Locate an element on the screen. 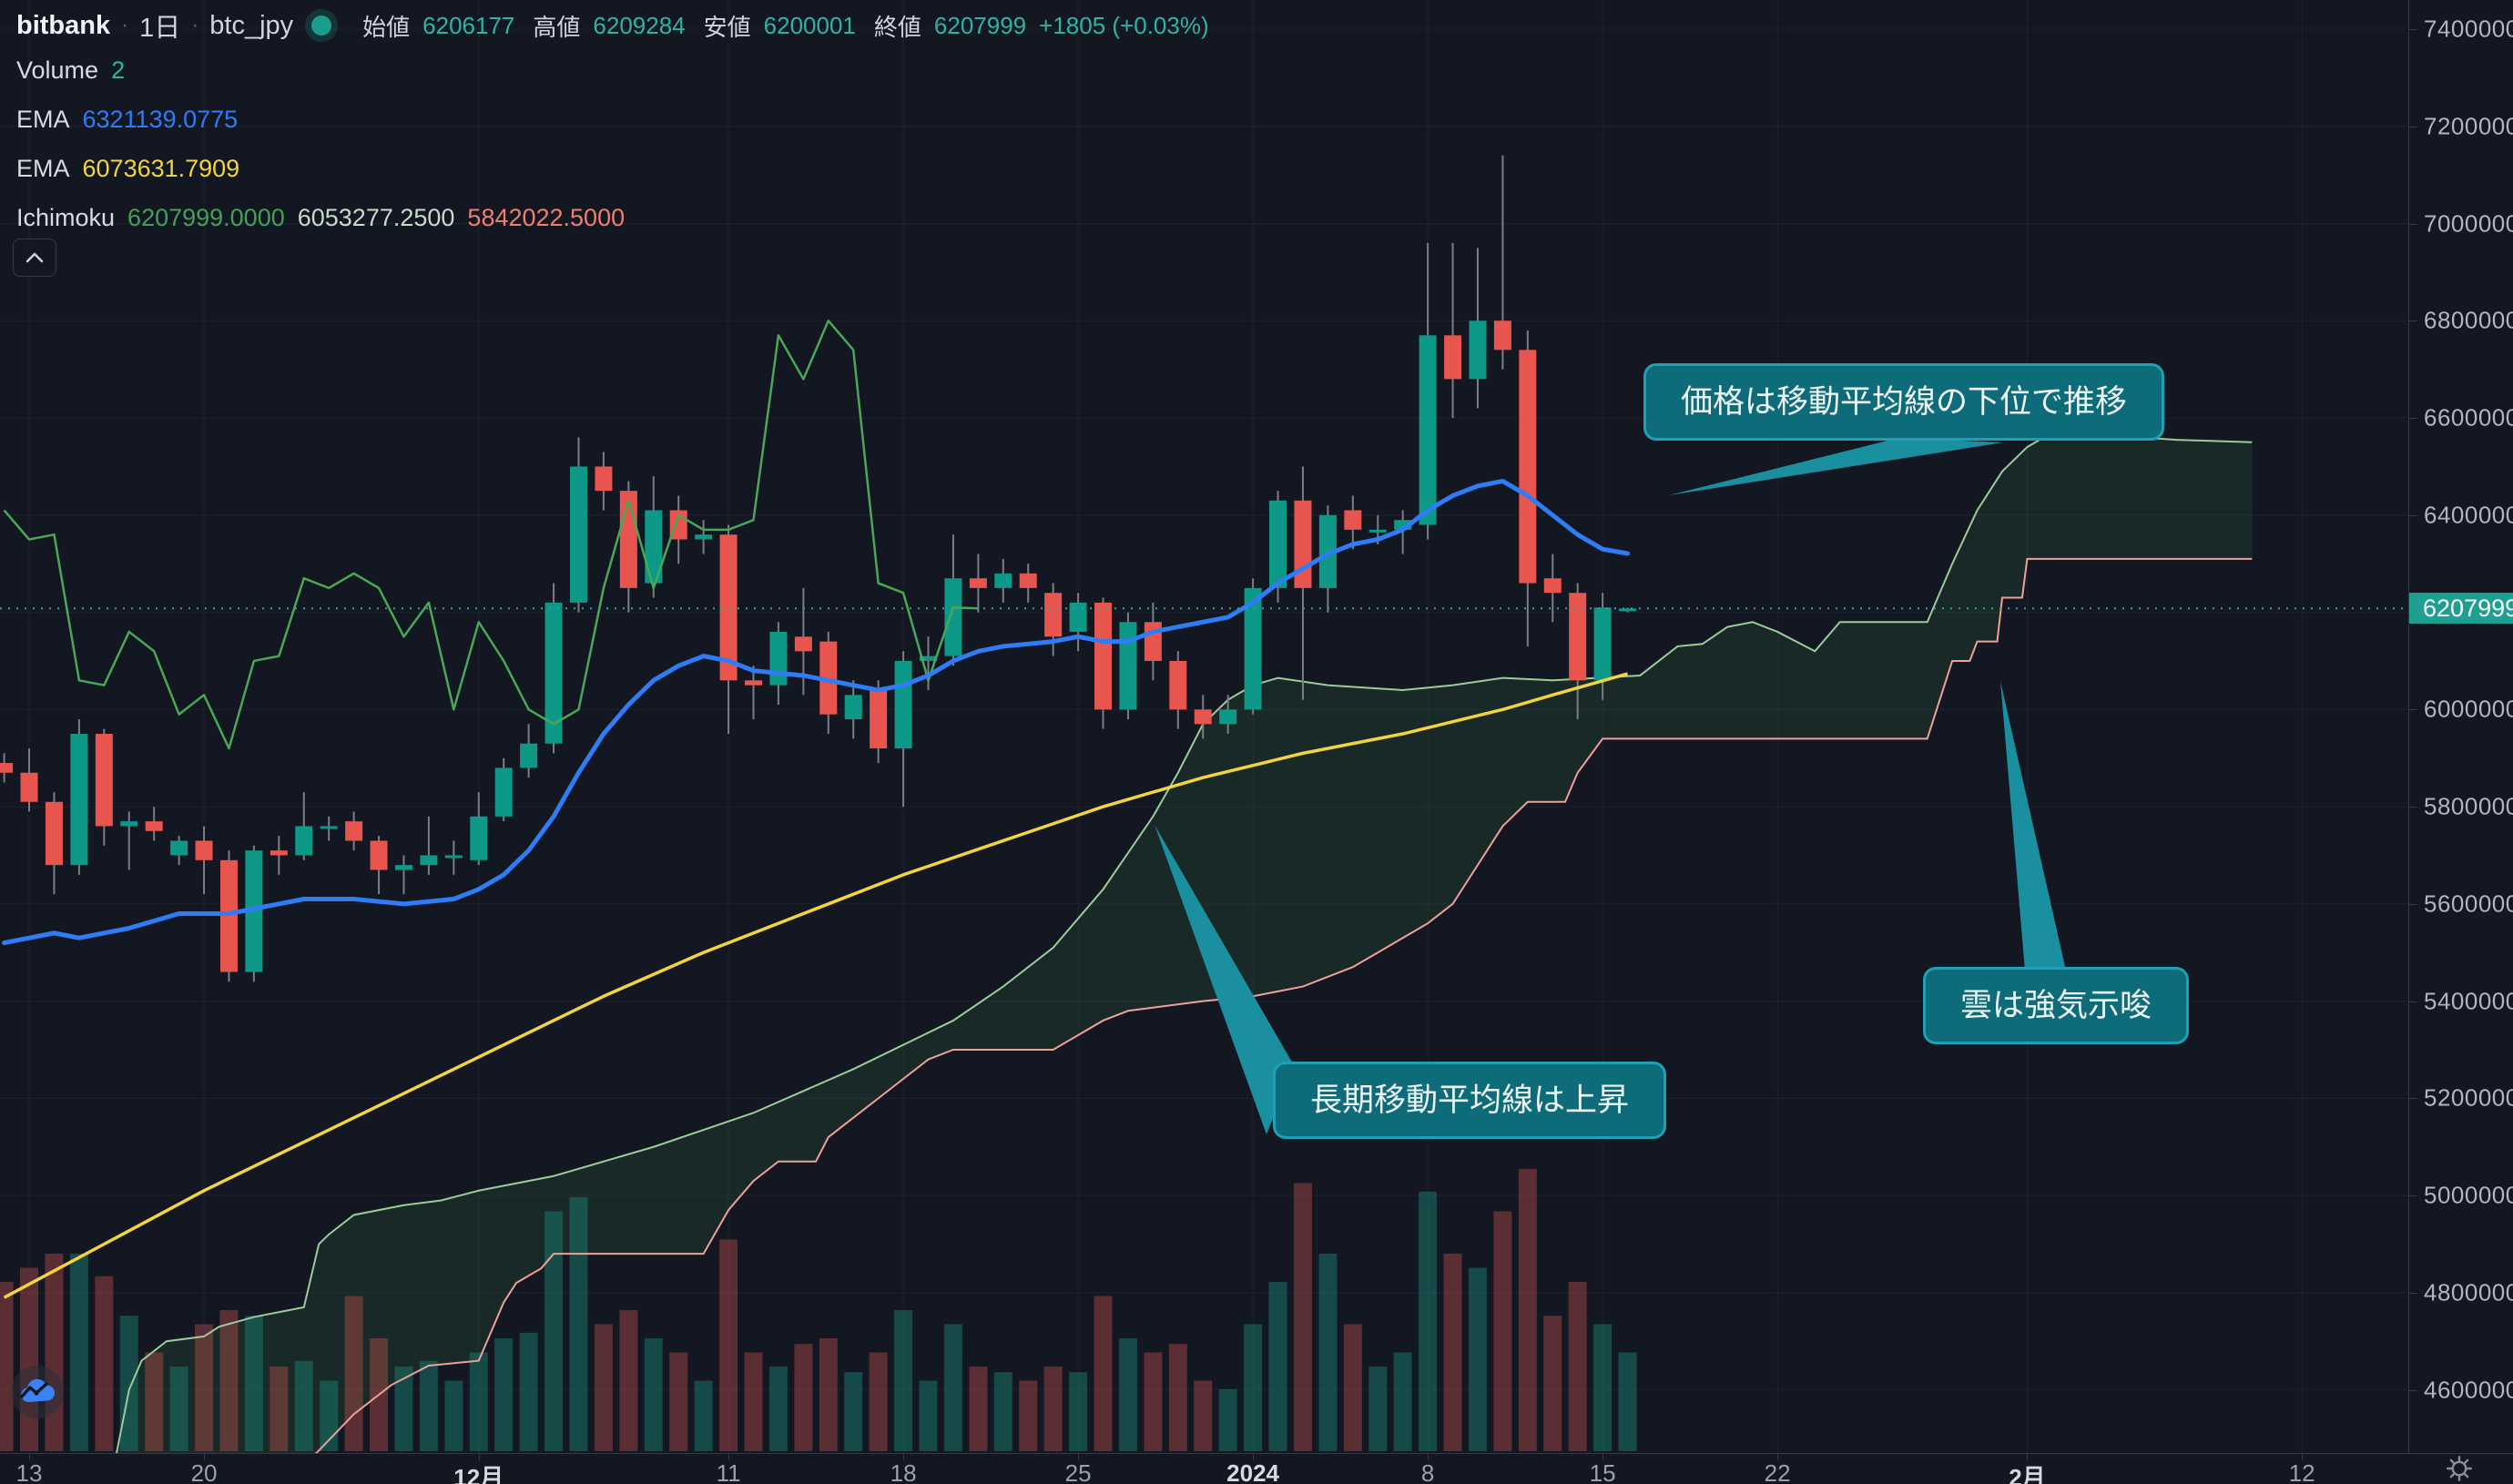  price-axis-label: 5600000 is located at coordinates (2468, 903).